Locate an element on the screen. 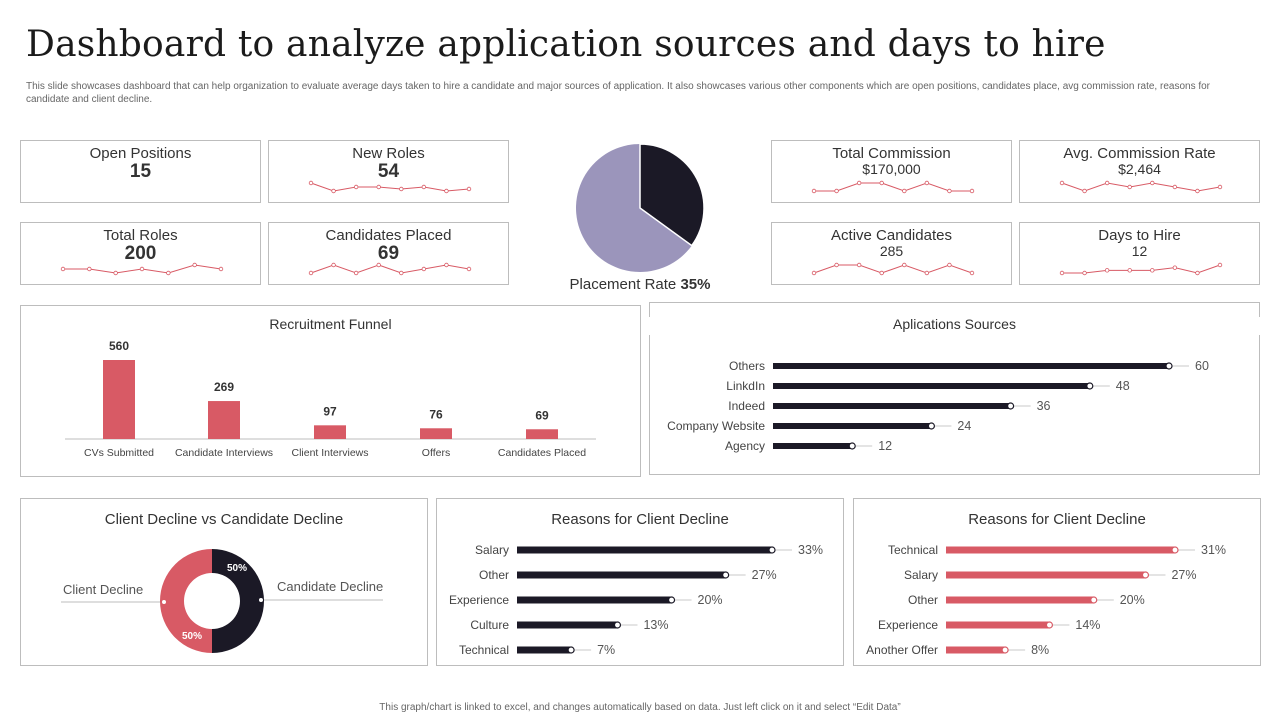 The width and height of the screenshot is (1280, 720). kpi-label: Active Candidates is located at coordinates (891, 235).